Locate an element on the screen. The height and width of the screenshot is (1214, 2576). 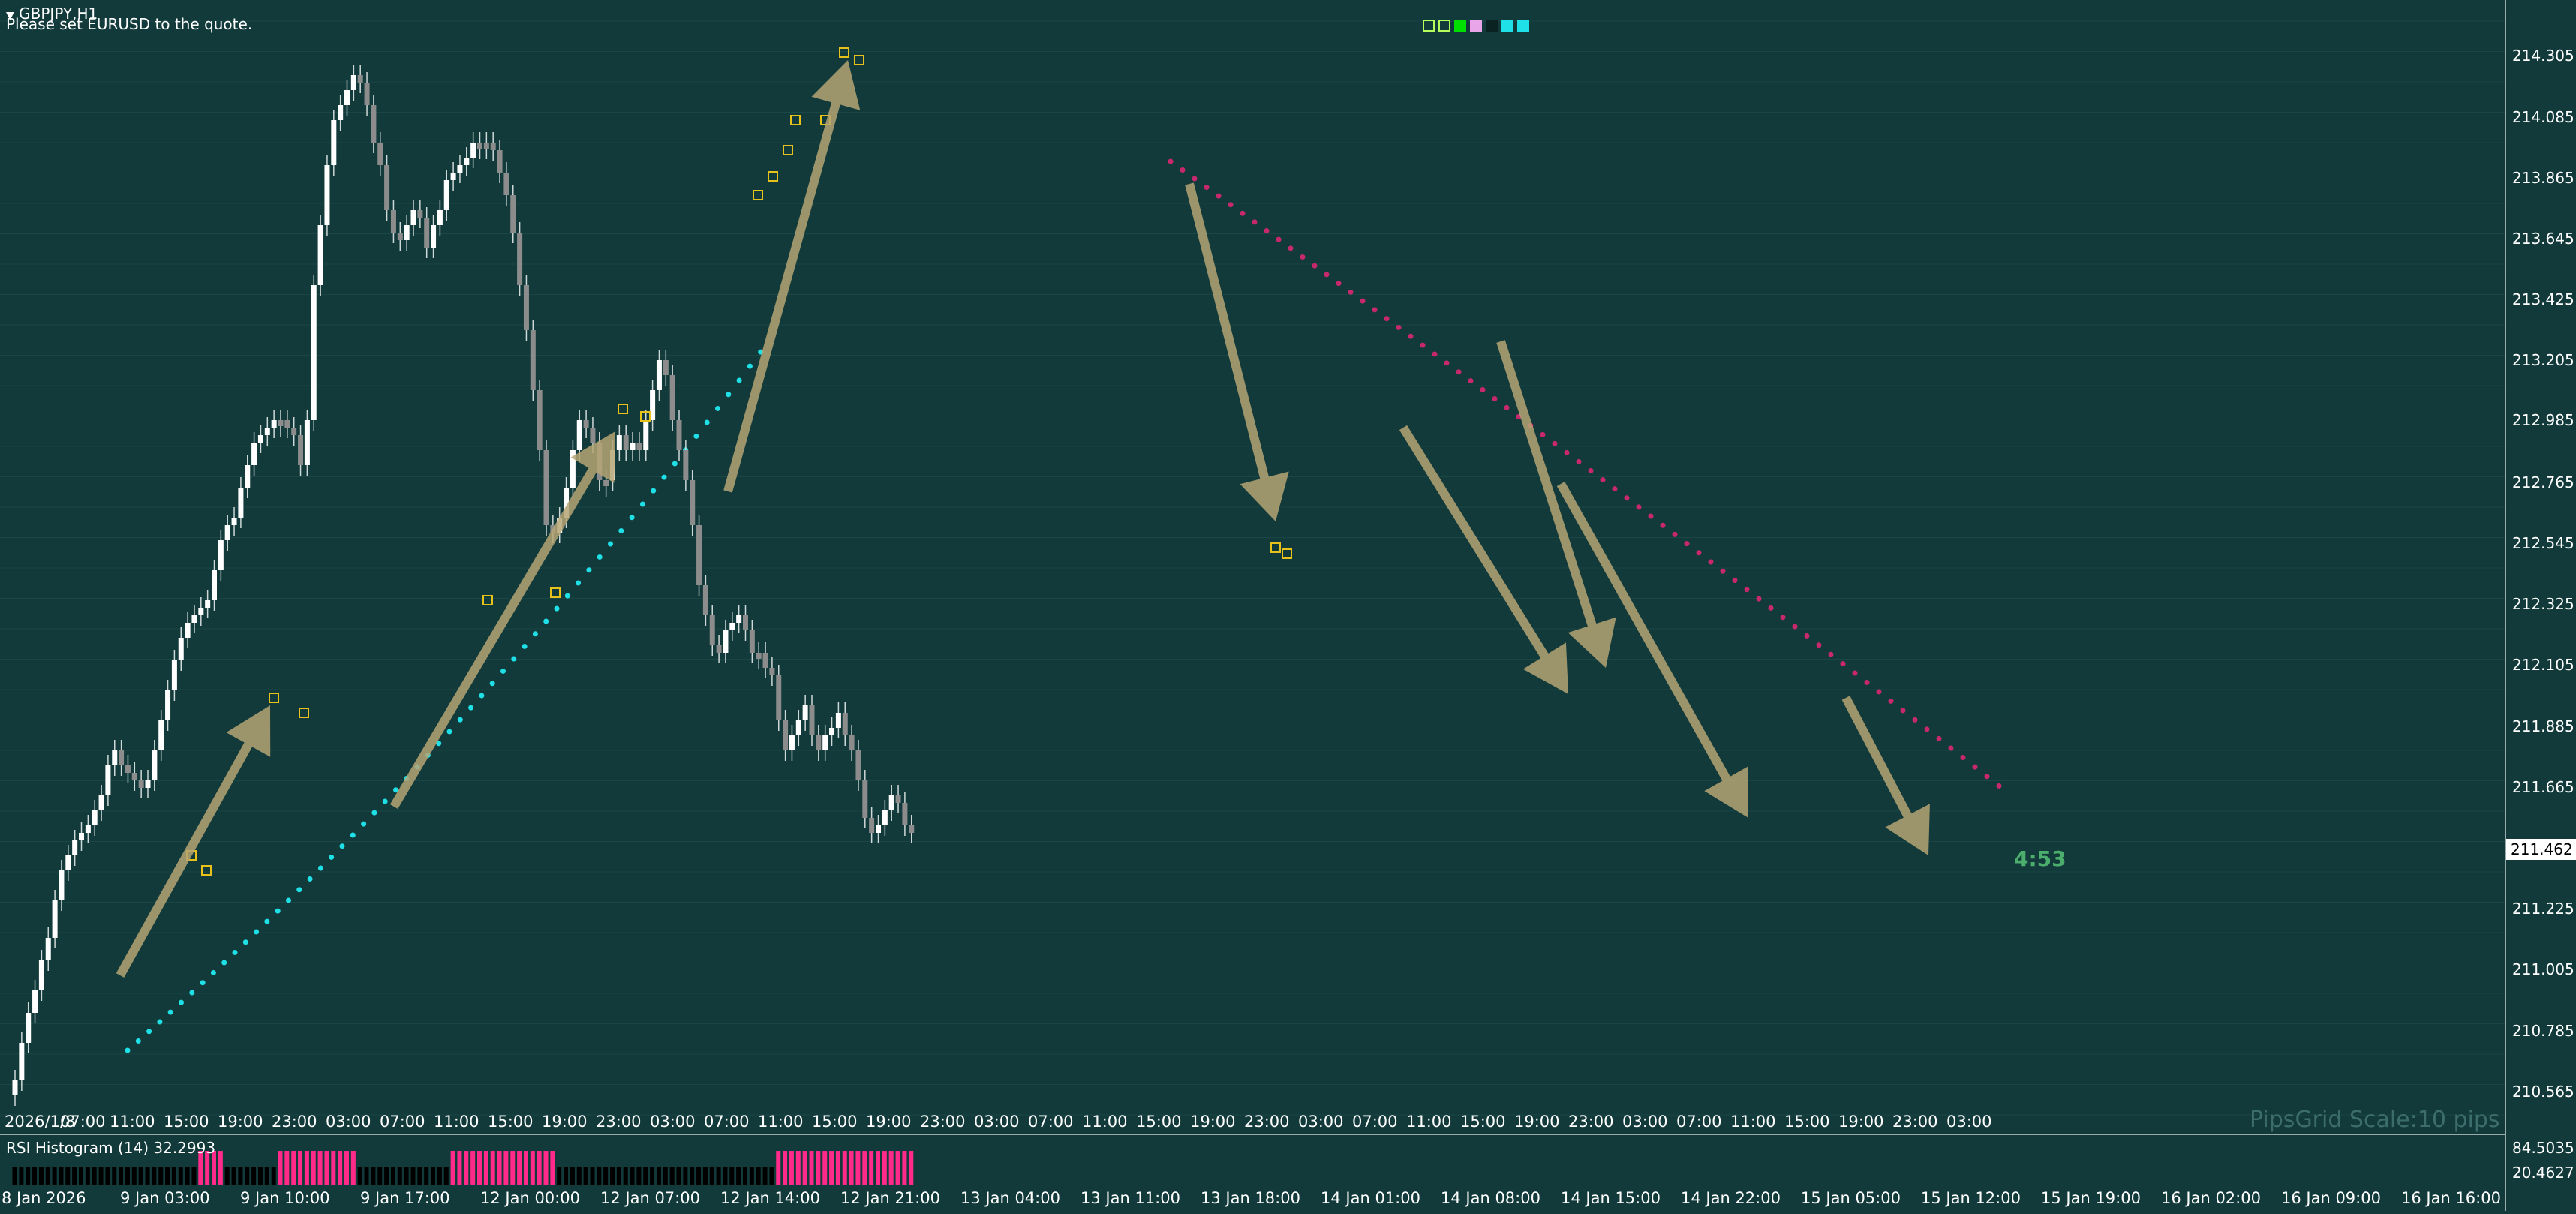
bottom-time-label: 15 Jan 05:00 is located at coordinates (1851, 1198).